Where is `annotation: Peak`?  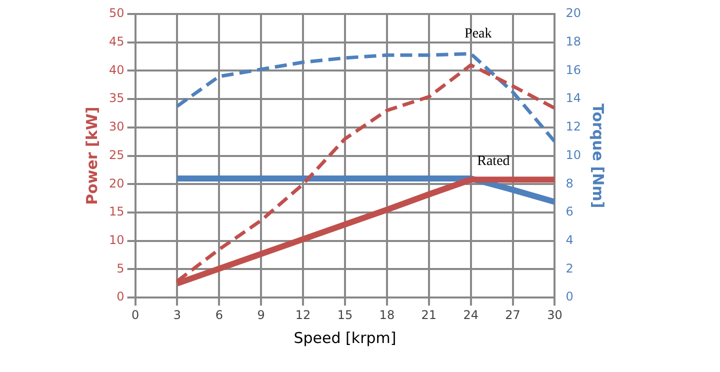 annotation: Peak is located at coordinates (478, 34).